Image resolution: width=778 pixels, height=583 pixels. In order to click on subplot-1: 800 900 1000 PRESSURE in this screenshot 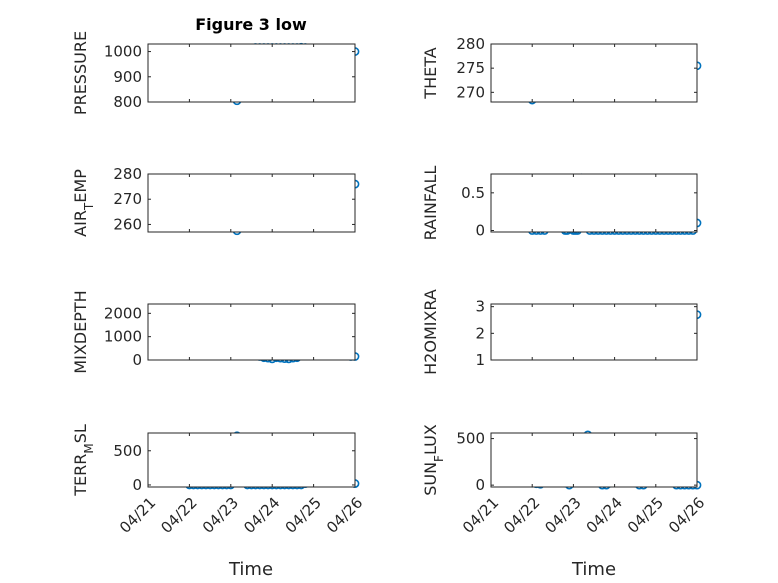, I will do `click(215, 73)`.